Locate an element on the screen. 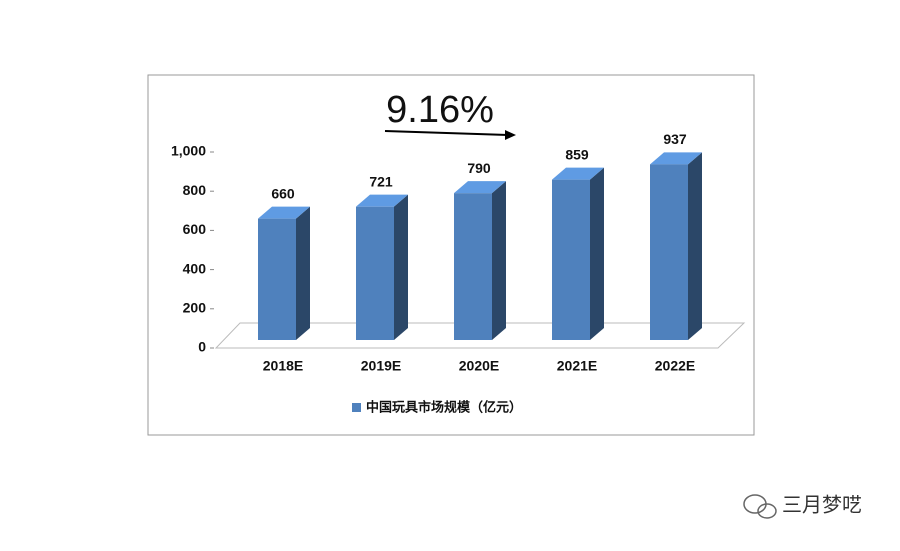 Image resolution: width=900 pixels, height=551 pixels. value-label: 721 is located at coordinates (381, 181).